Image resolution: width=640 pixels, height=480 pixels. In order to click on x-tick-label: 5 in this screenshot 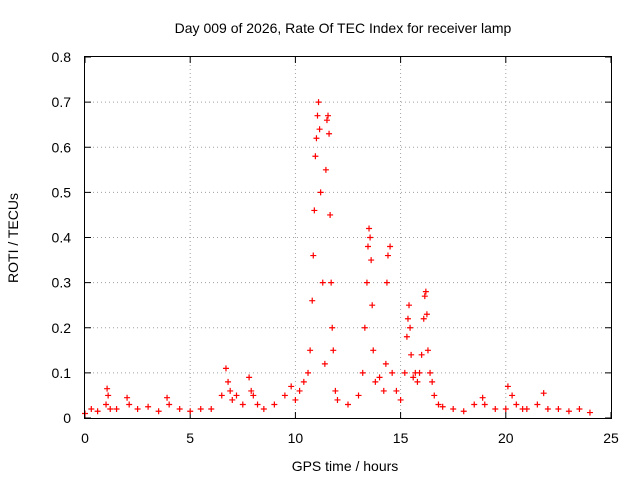, I will do `click(190, 438)`.